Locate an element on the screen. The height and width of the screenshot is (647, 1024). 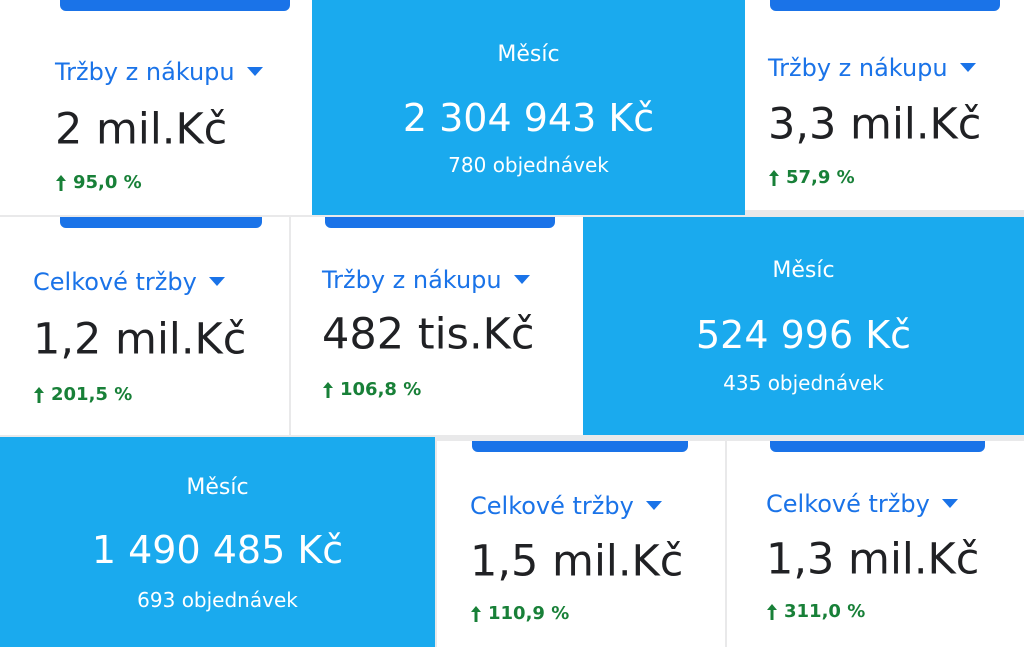
orders-row: 780 objednávek is located at coordinates (528, 165).